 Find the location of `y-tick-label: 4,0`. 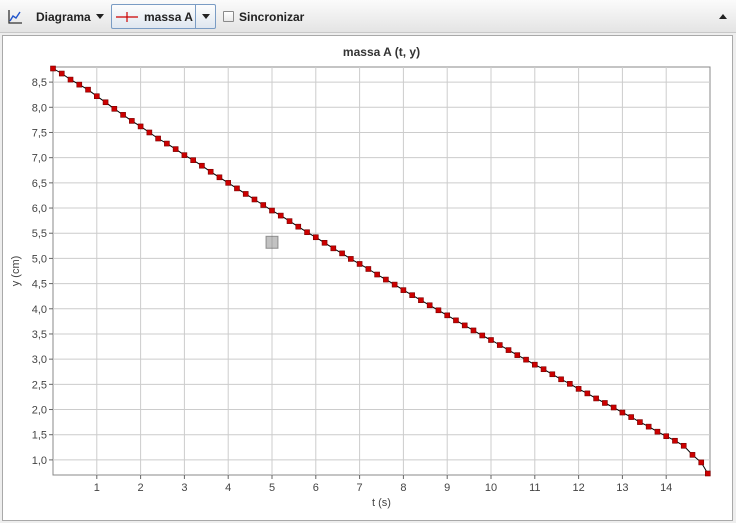

y-tick-label: 4,0 is located at coordinates (39, 310).